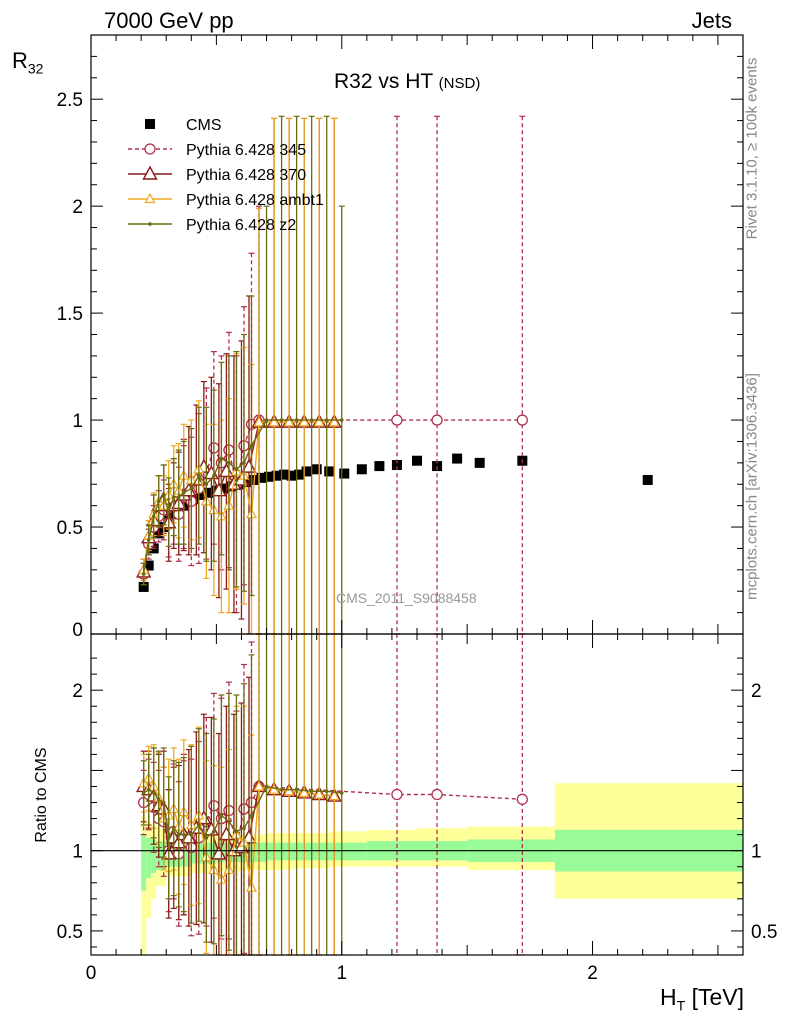 The width and height of the screenshot is (786, 1024). Describe the element at coordinates (246, 175) in the screenshot. I see `legend-label: Pythia 6.428 370` at that location.